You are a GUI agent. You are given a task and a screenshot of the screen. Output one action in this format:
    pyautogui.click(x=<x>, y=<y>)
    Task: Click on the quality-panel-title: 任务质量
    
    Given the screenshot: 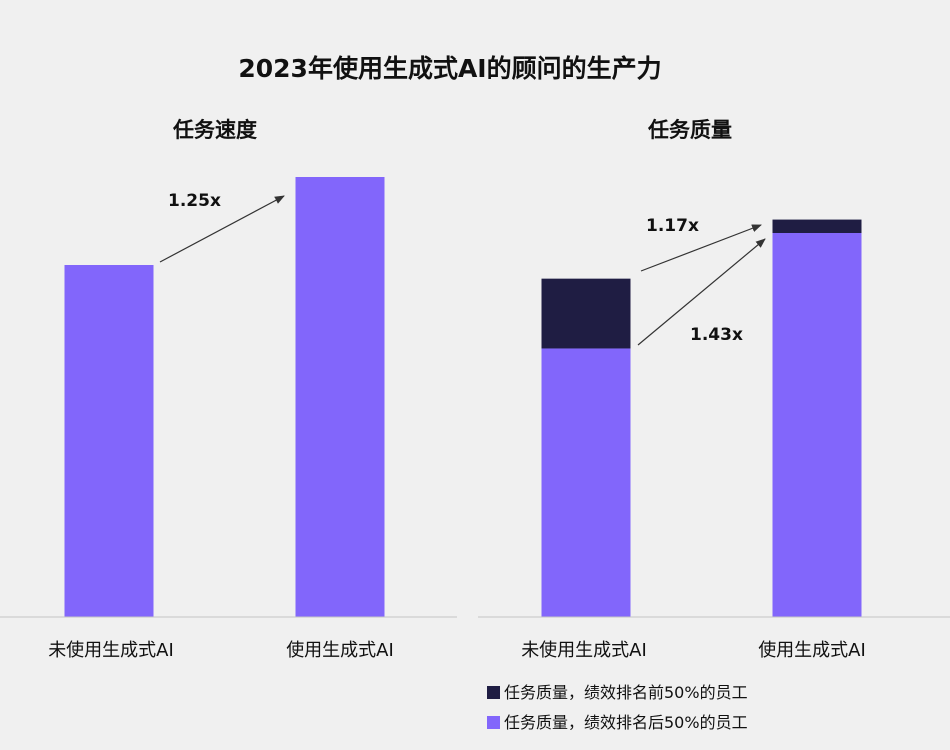 What is the action you would take?
    pyautogui.click(x=689, y=130)
    